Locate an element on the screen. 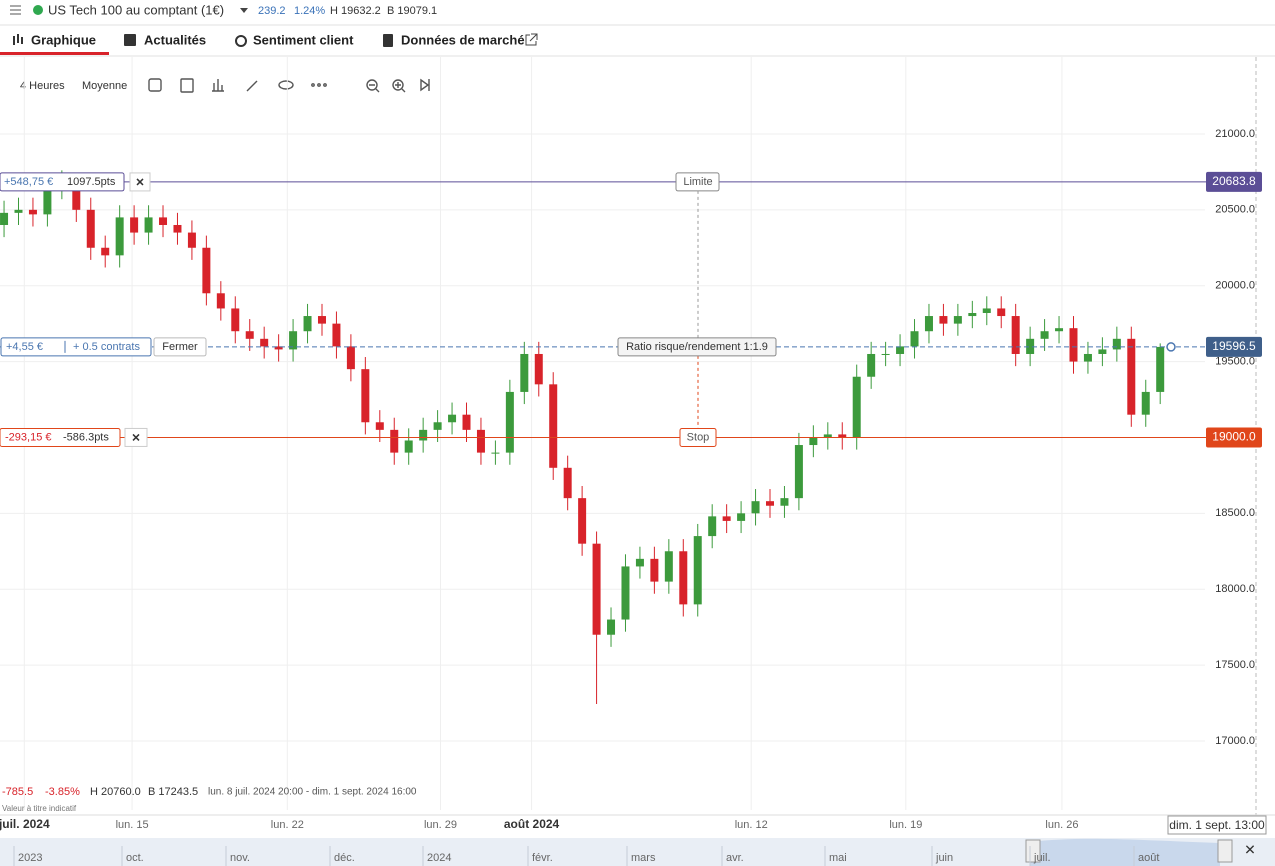  interval-button: 4 Heures is located at coordinates (42, 86).